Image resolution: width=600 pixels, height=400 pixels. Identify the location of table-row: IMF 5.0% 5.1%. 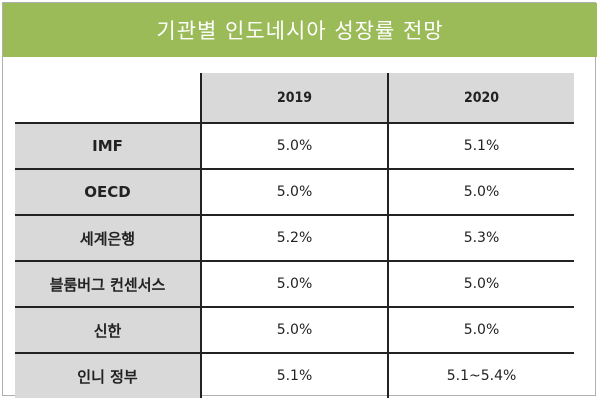
(294, 145).